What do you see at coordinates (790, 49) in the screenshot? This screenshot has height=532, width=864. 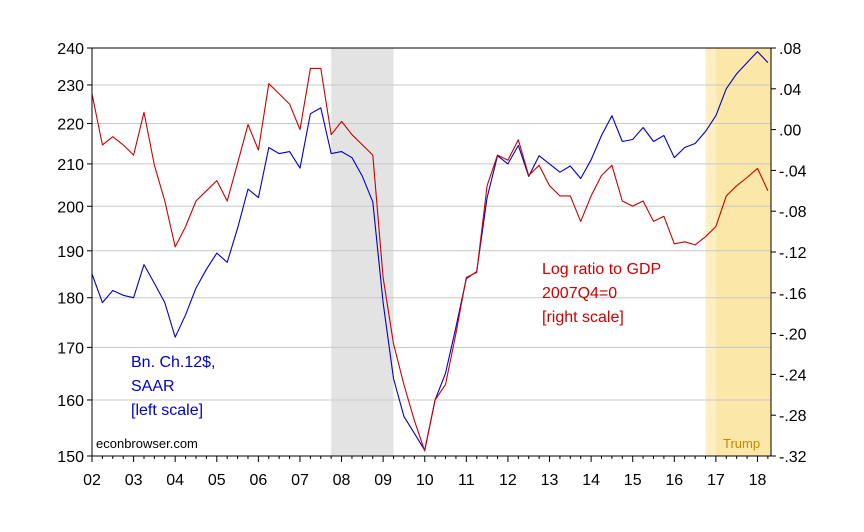 I see `right-tick-label: .08` at bounding box center [790, 49].